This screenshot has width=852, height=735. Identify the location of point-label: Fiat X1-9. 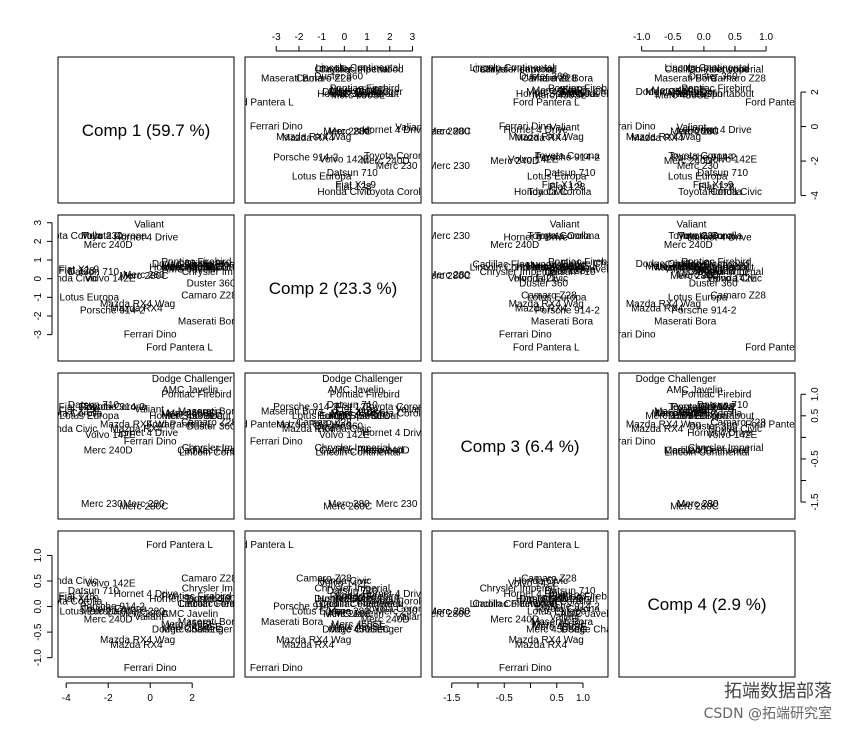
(562, 599).